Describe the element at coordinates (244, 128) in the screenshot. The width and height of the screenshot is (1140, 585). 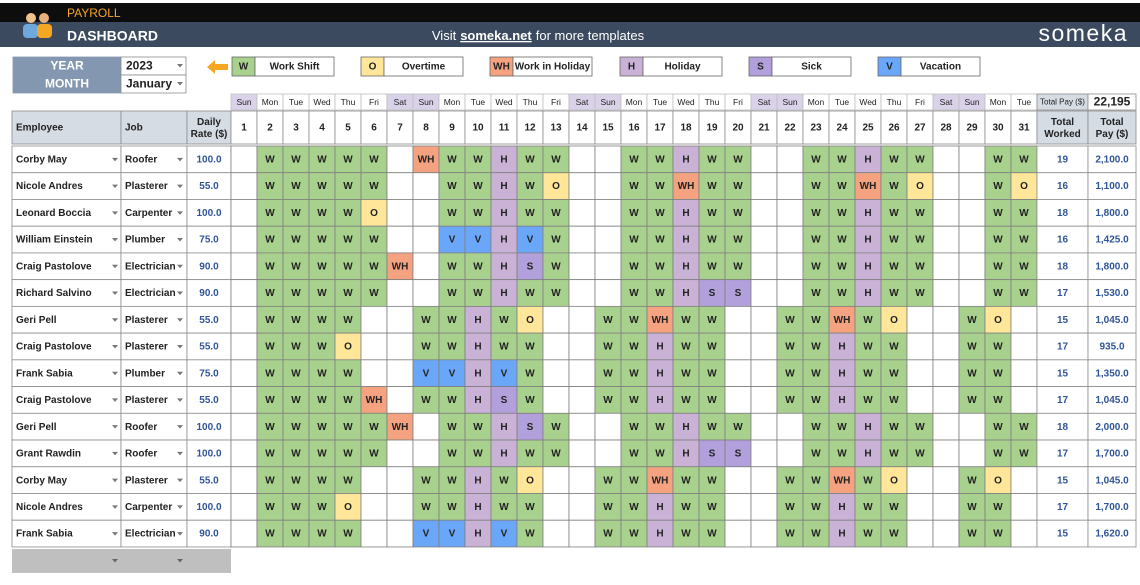
I see `day-number: 1` at that location.